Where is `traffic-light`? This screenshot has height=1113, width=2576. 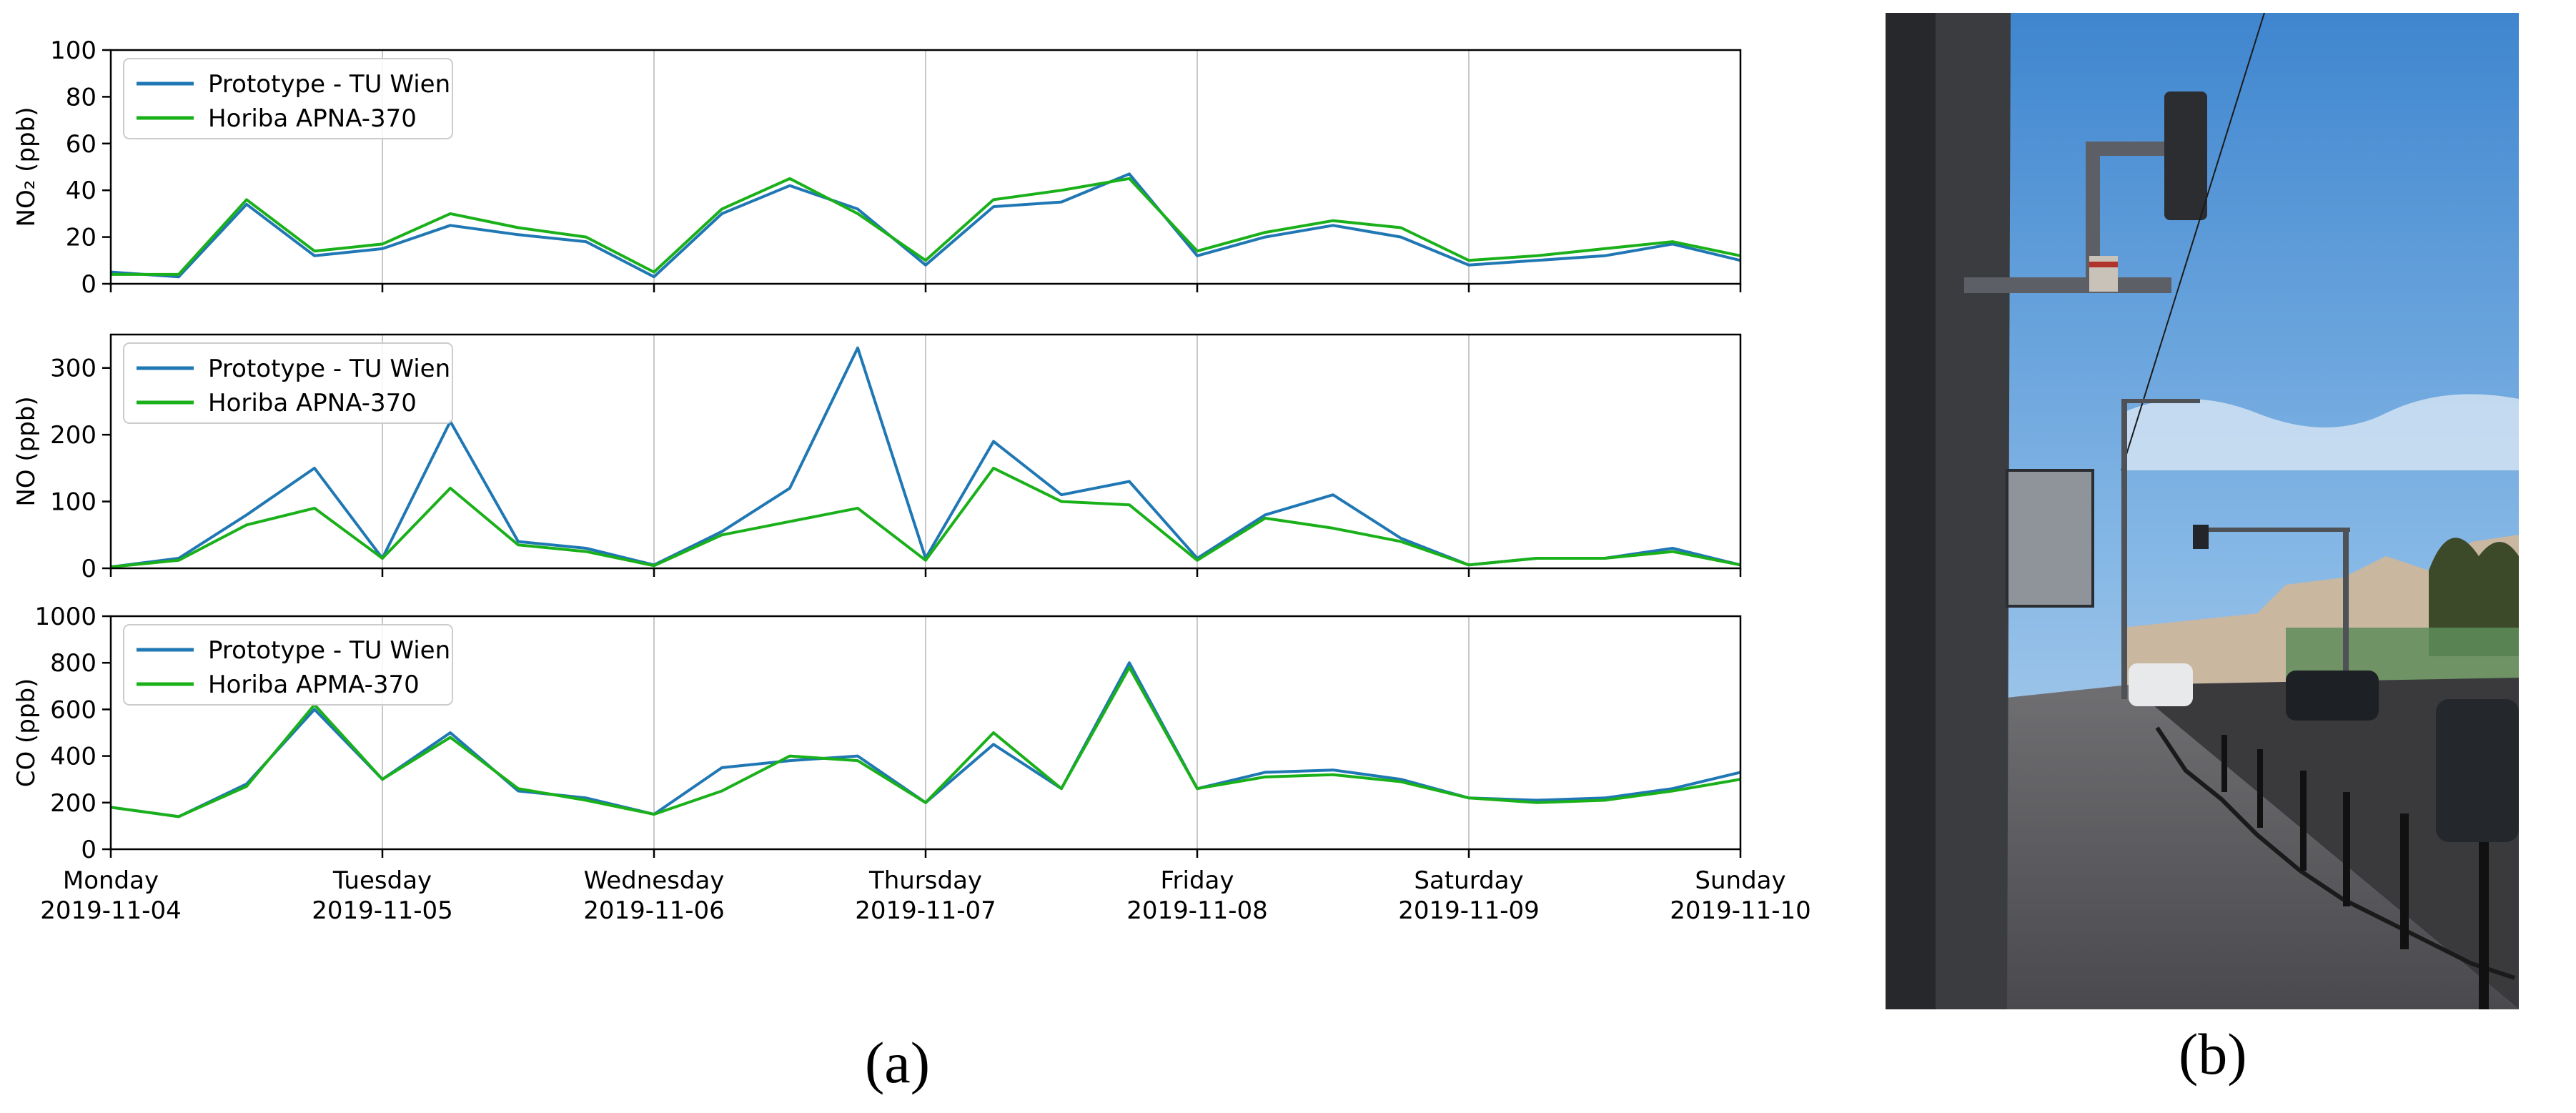 traffic-light is located at coordinates (2201, 537).